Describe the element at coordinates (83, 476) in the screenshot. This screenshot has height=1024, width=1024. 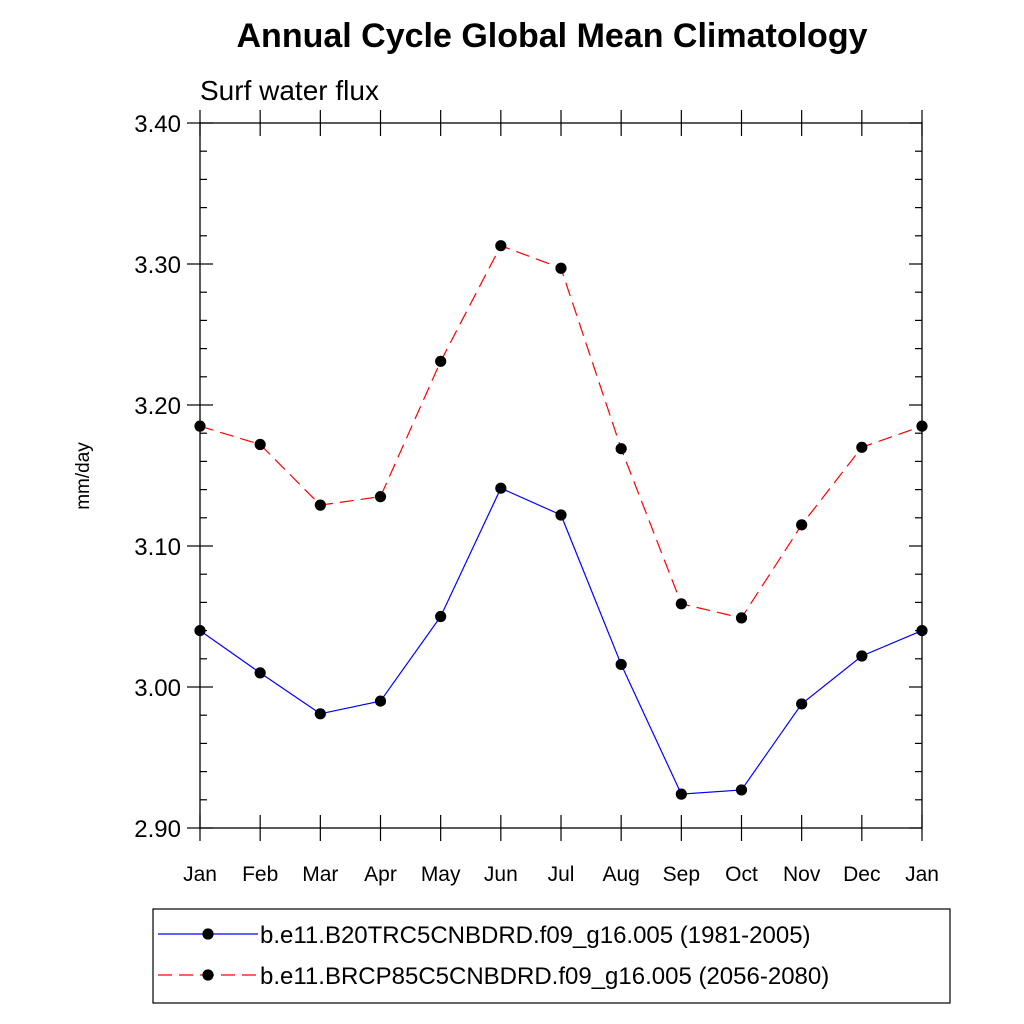
I see `y-axis-label: mm/day` at that location.